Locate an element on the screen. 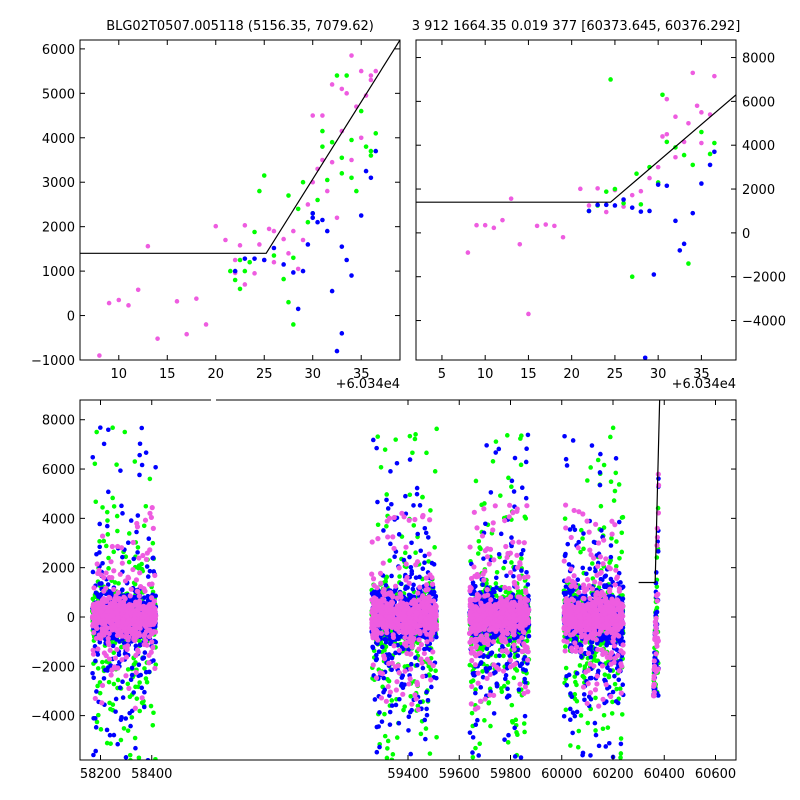 The height and width of the screenshot is (800, 800). y-tick-label: 3000 is located at coordinates (58, 183).